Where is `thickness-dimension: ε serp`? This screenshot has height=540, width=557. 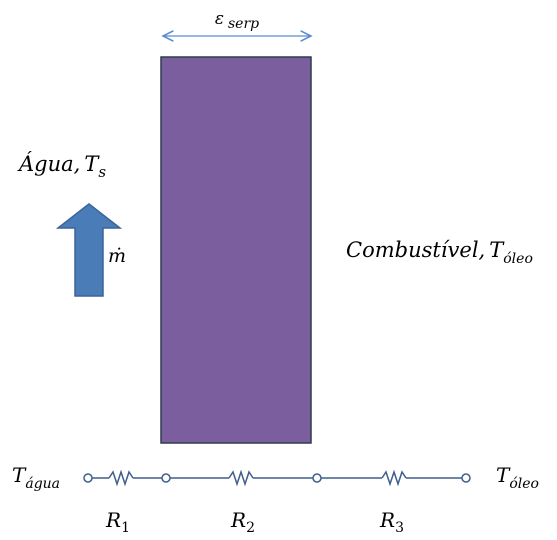
thickness-dimension: ε serp is located at coordinates (237, 22).